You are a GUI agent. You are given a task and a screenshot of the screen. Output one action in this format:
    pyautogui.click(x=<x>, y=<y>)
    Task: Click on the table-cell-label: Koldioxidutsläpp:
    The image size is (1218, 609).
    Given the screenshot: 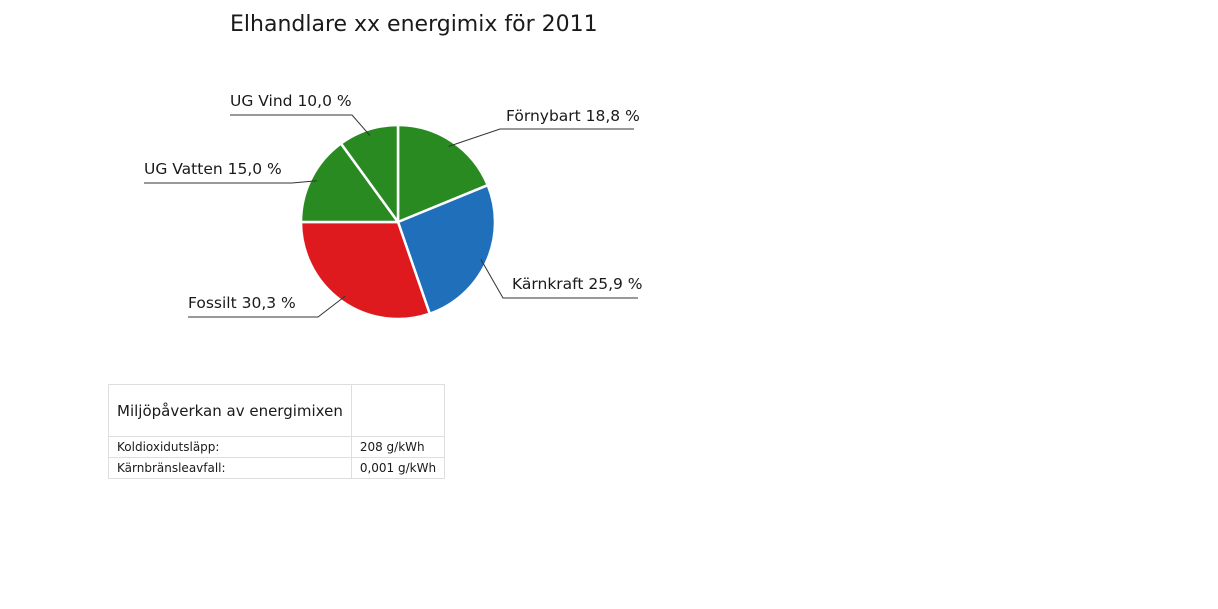 What is the action you would take?
    pyautogui.click(x=230, y=447)
    